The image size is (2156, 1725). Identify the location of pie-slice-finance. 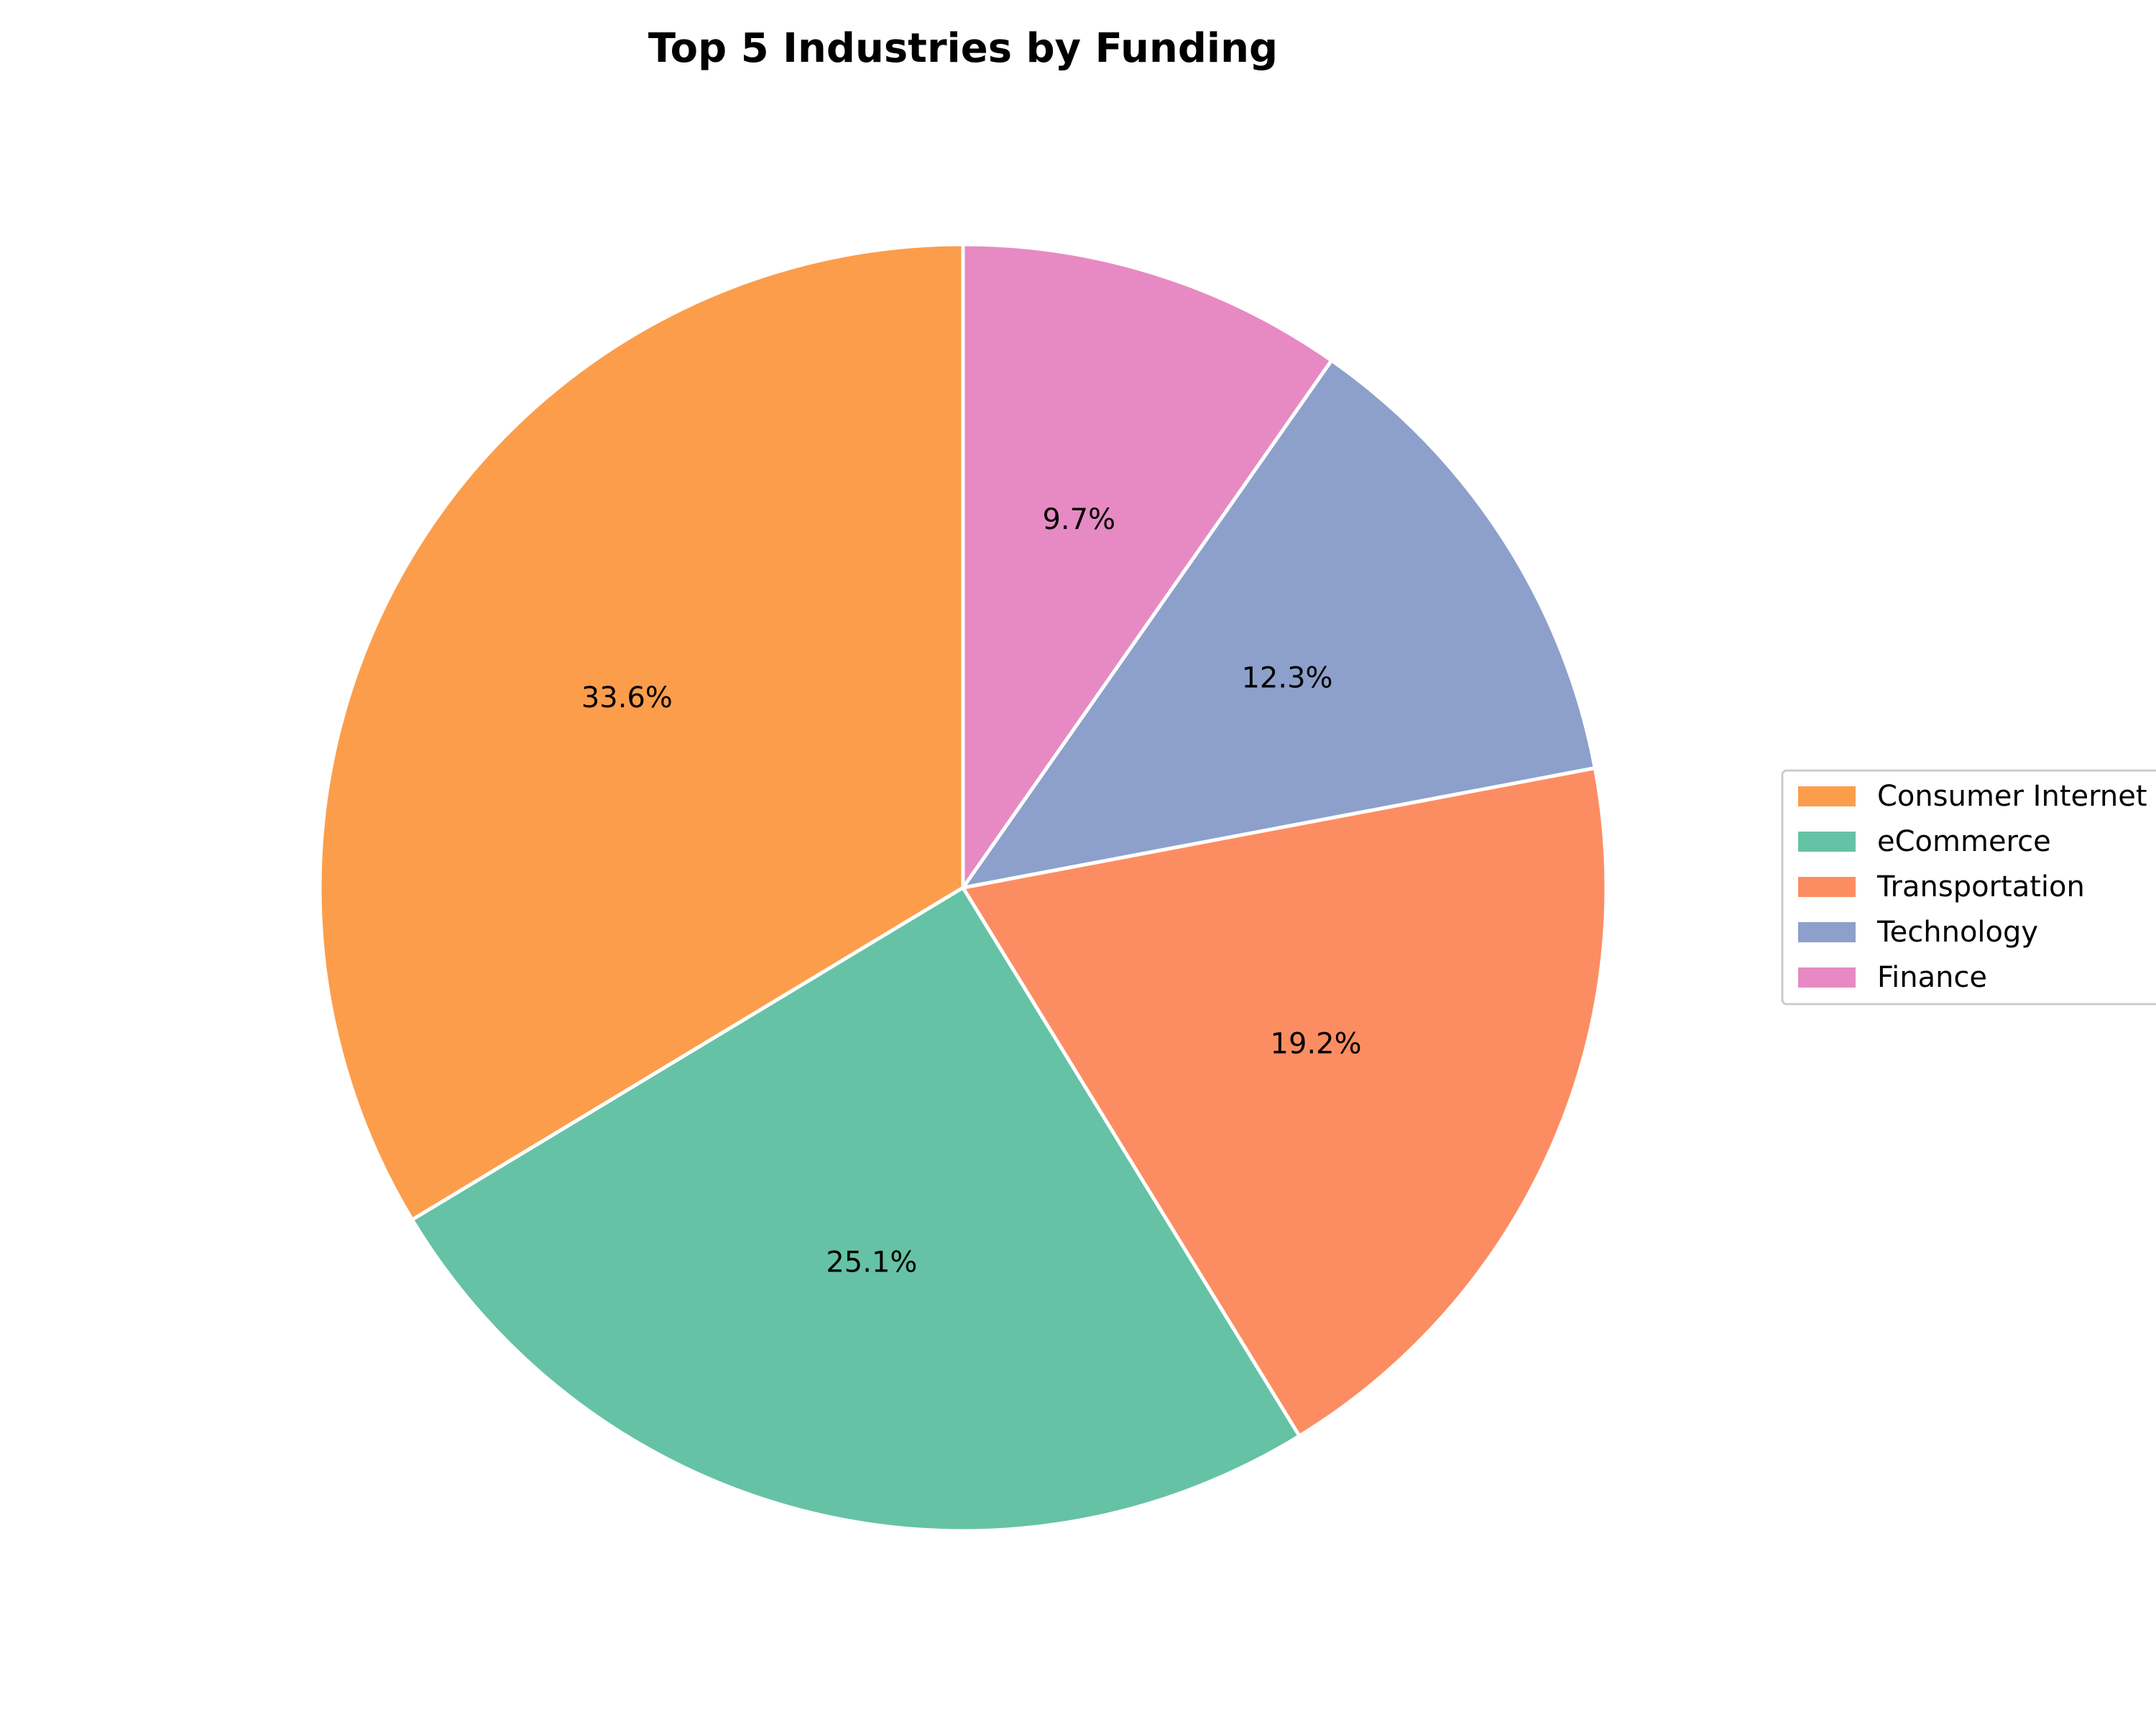
(1147, 566).